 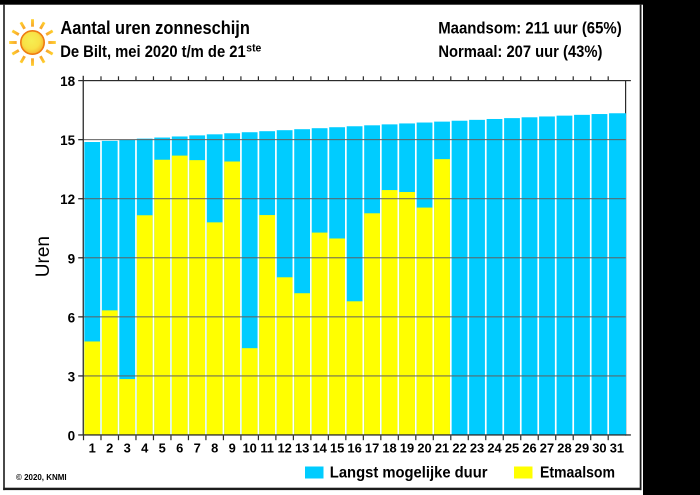 What do you see at coordinates (92, 448) in the screenshot?
I see `svg-text: 1` at bounding box center [92, 448].